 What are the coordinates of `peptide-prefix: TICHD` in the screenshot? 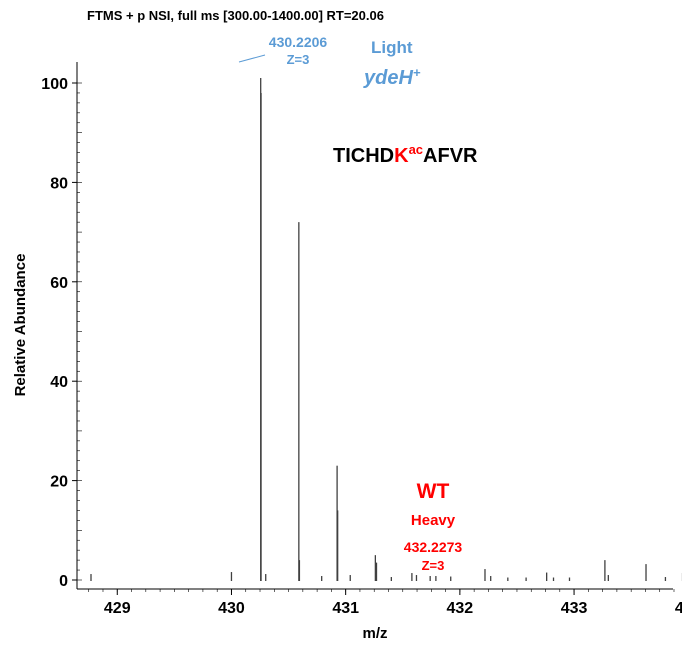 It's located at (363, 156).